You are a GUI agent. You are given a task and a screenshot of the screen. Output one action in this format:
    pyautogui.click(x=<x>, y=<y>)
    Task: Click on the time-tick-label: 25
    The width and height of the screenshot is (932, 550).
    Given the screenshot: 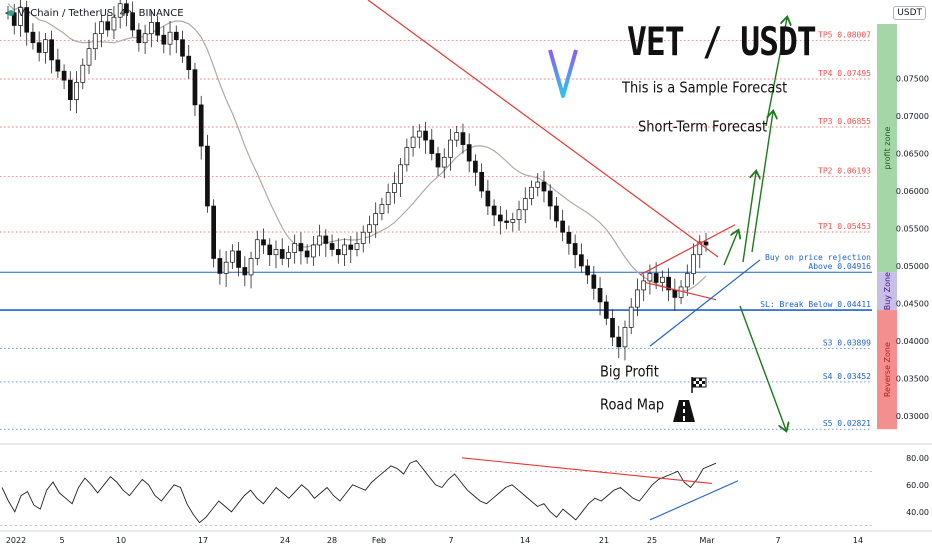 What is the action you would take?
    pyautogui.click(x=652, y=540)
    